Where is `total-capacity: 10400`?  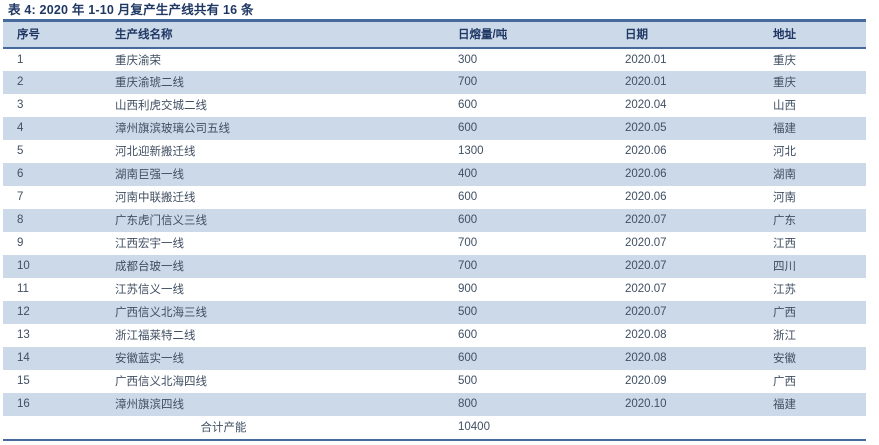
total-capacity: 10400 is located at coordinates (474, 427).